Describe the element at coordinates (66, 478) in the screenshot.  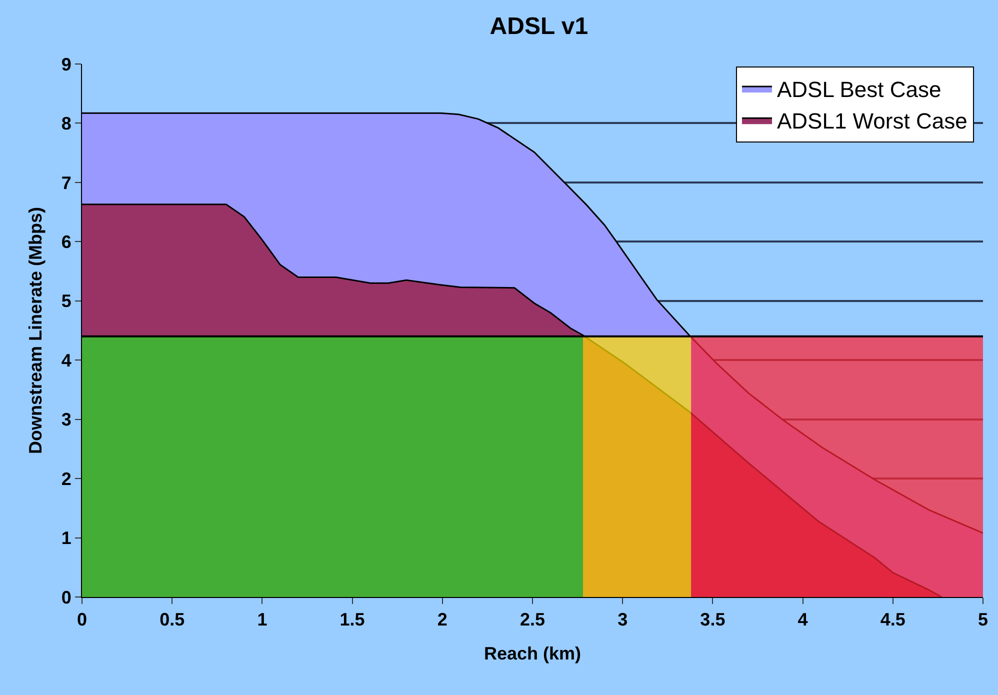
I see `y-tick-label: 2` at that location.